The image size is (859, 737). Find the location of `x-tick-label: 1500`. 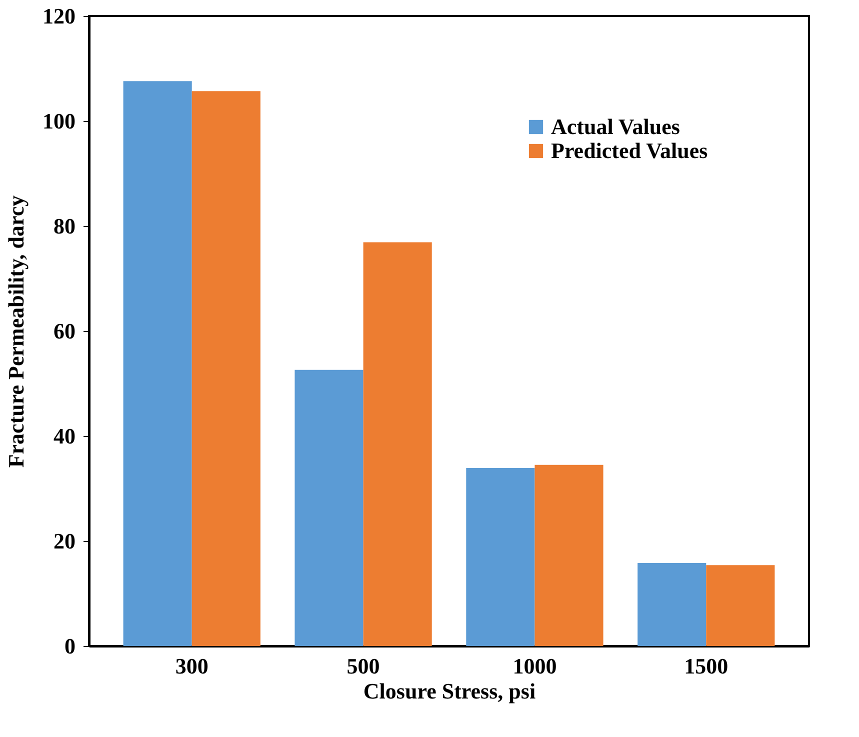

x-tick-label: 1500 is located at coordinates (706, 666).